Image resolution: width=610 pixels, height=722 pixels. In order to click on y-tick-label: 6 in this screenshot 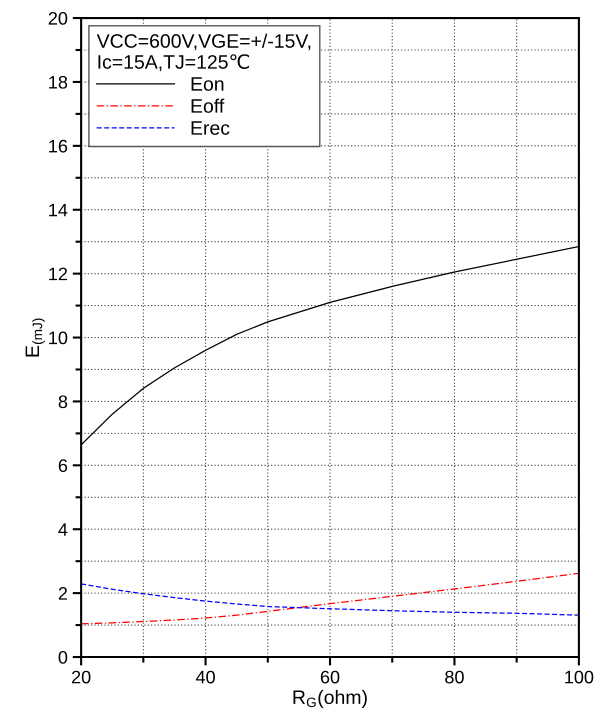, I will do `click(63, 465)`.